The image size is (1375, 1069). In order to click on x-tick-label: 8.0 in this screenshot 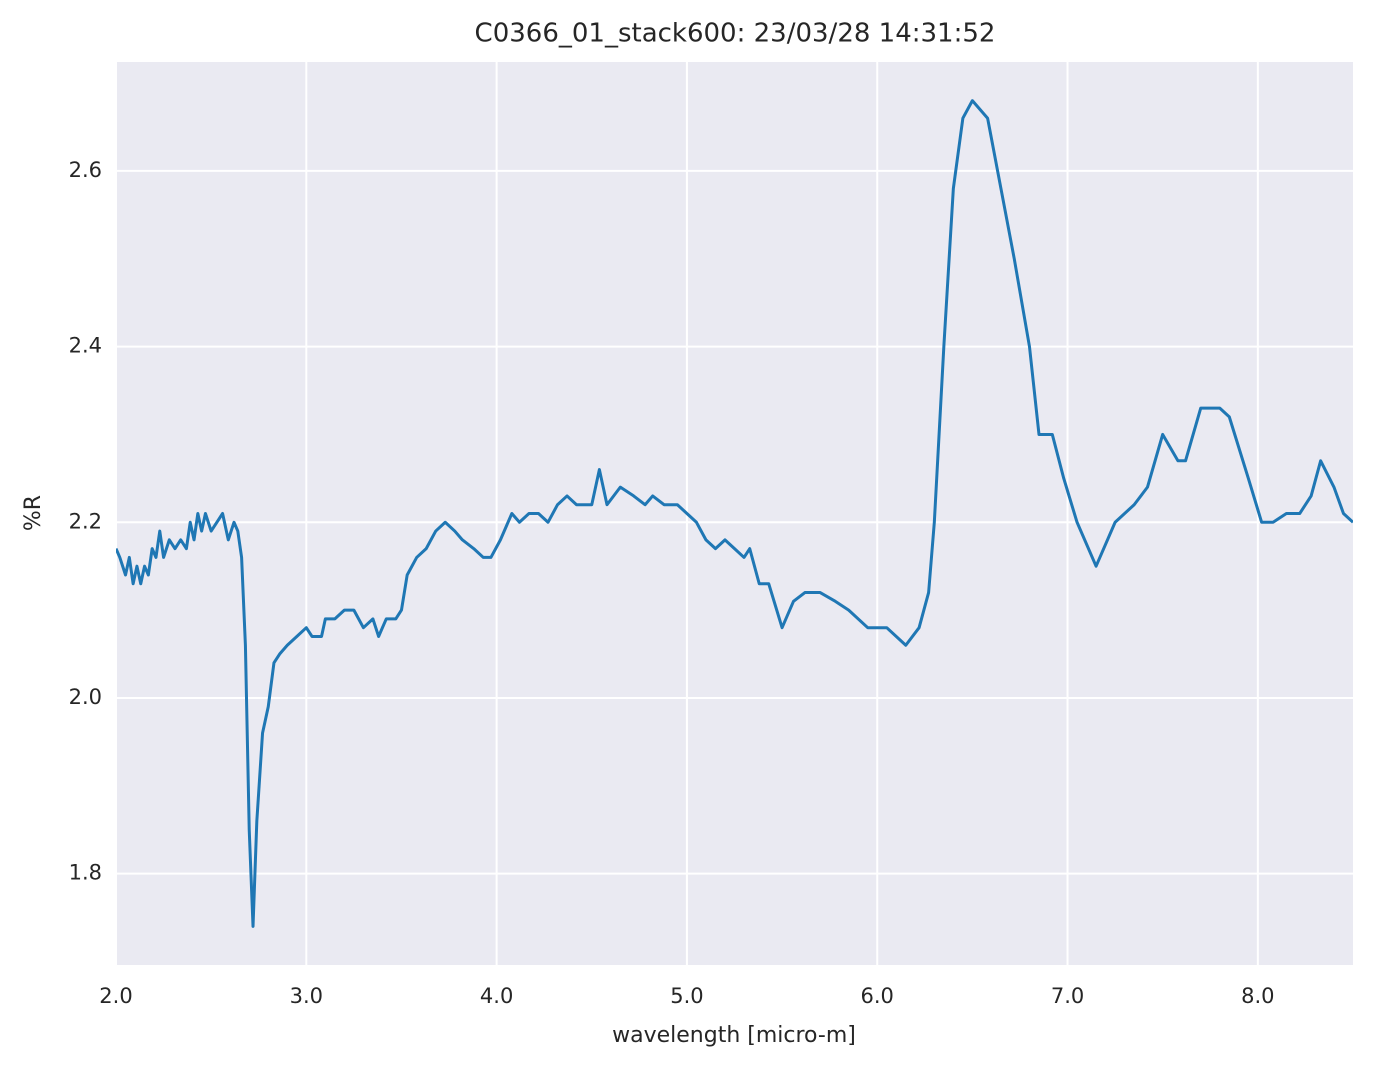, I will do `click(1257, 996)`.